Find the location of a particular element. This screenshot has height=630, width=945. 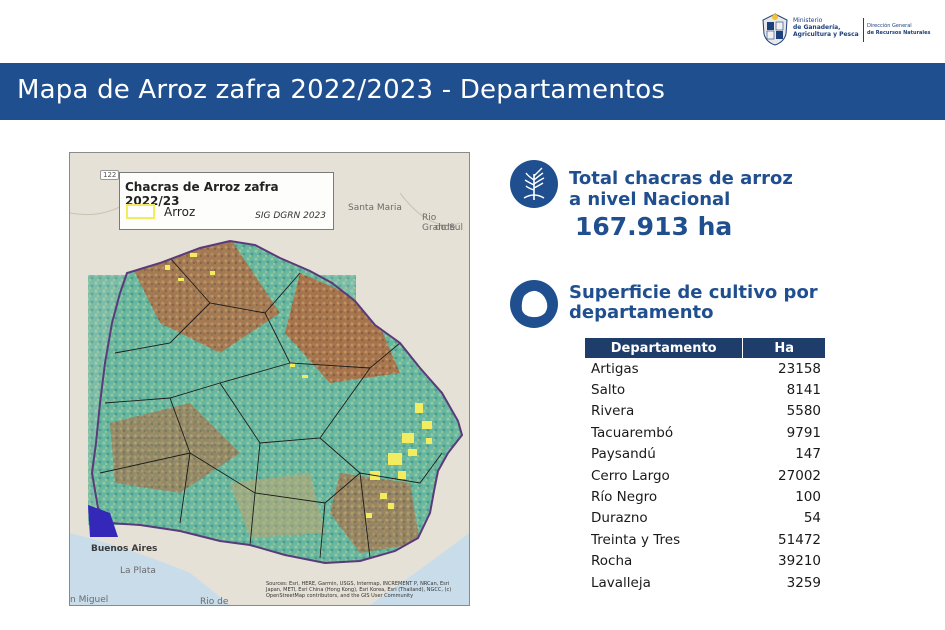

total-title: Total chacras de arroz a nivel Nacional is located at coordinates (681, 189).